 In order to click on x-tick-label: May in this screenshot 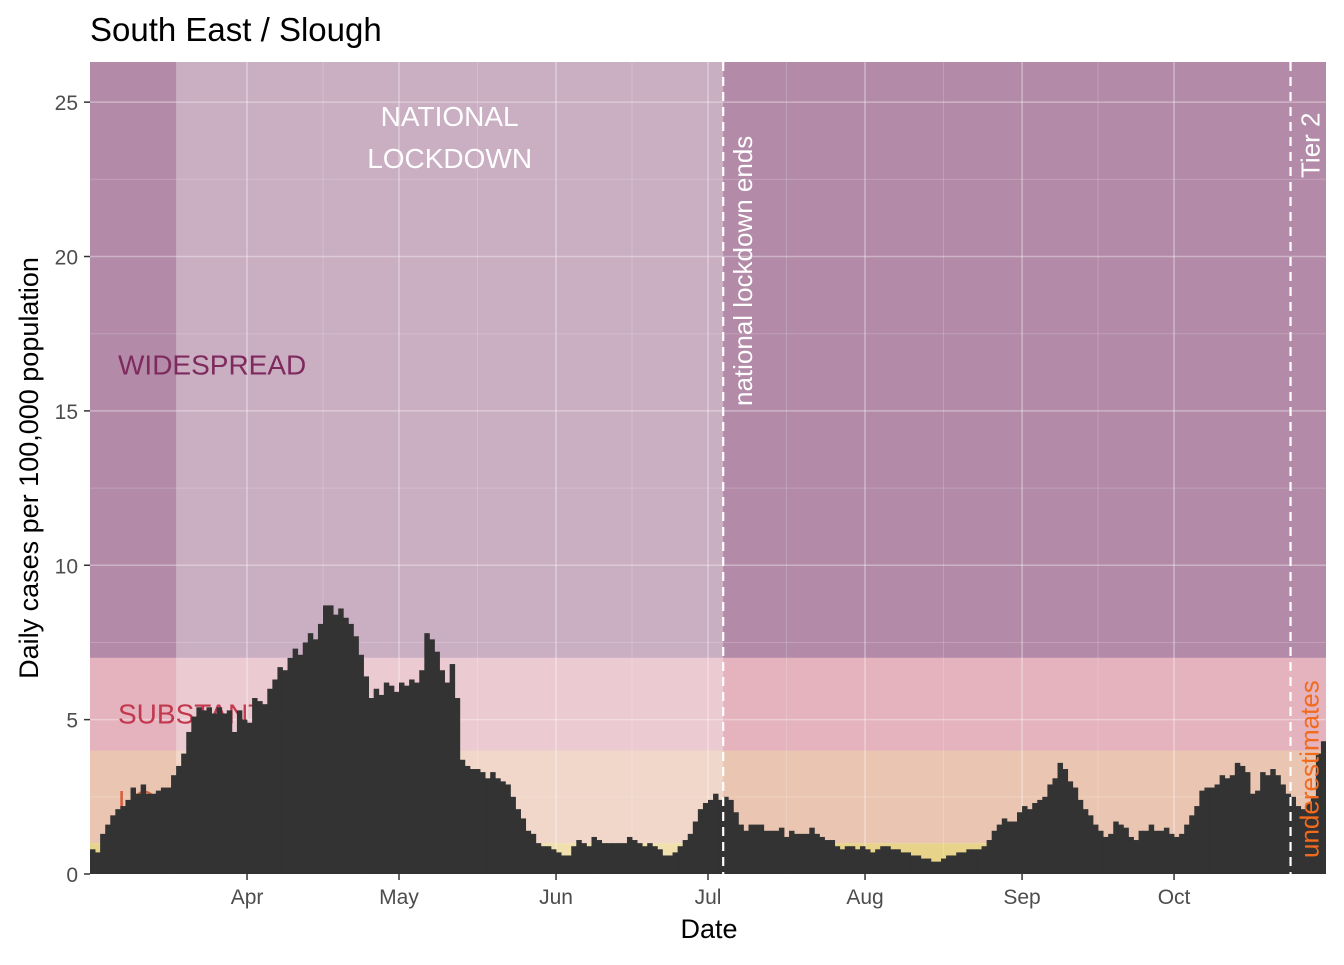, I will do `click(399, 897)`.